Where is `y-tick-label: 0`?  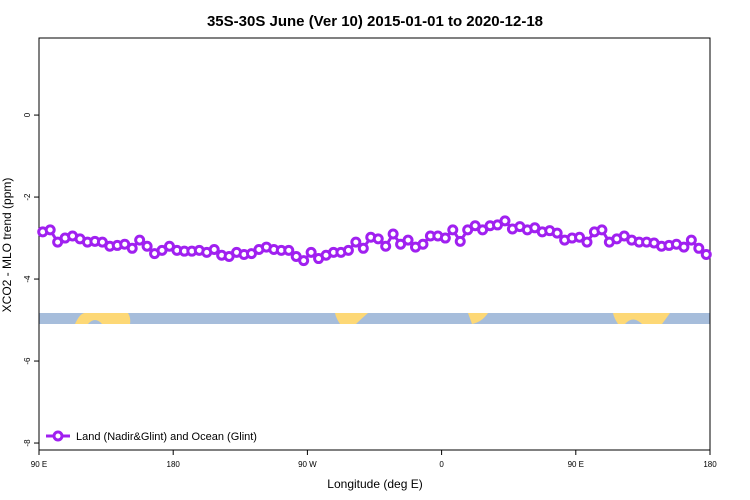 y-tick-label: 0 is located at coordinates (27, 114).